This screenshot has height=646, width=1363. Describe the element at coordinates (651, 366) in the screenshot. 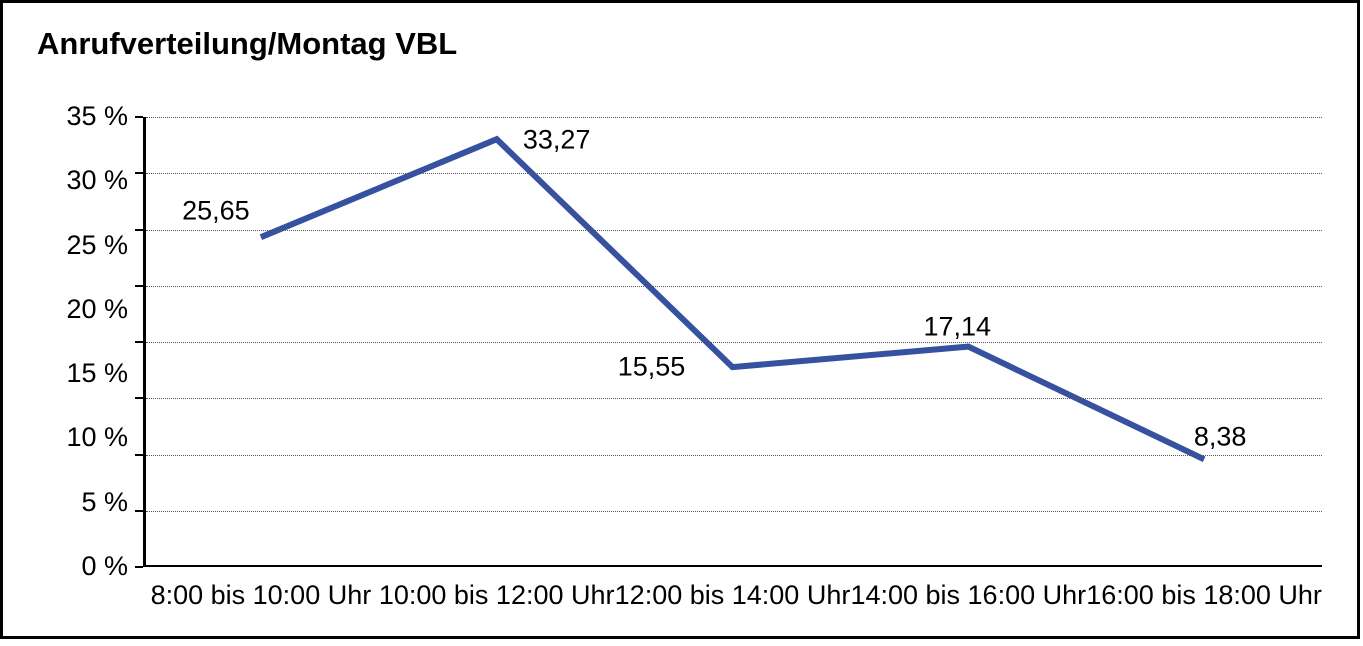

I see `data-point-label: 15,55` at that location.